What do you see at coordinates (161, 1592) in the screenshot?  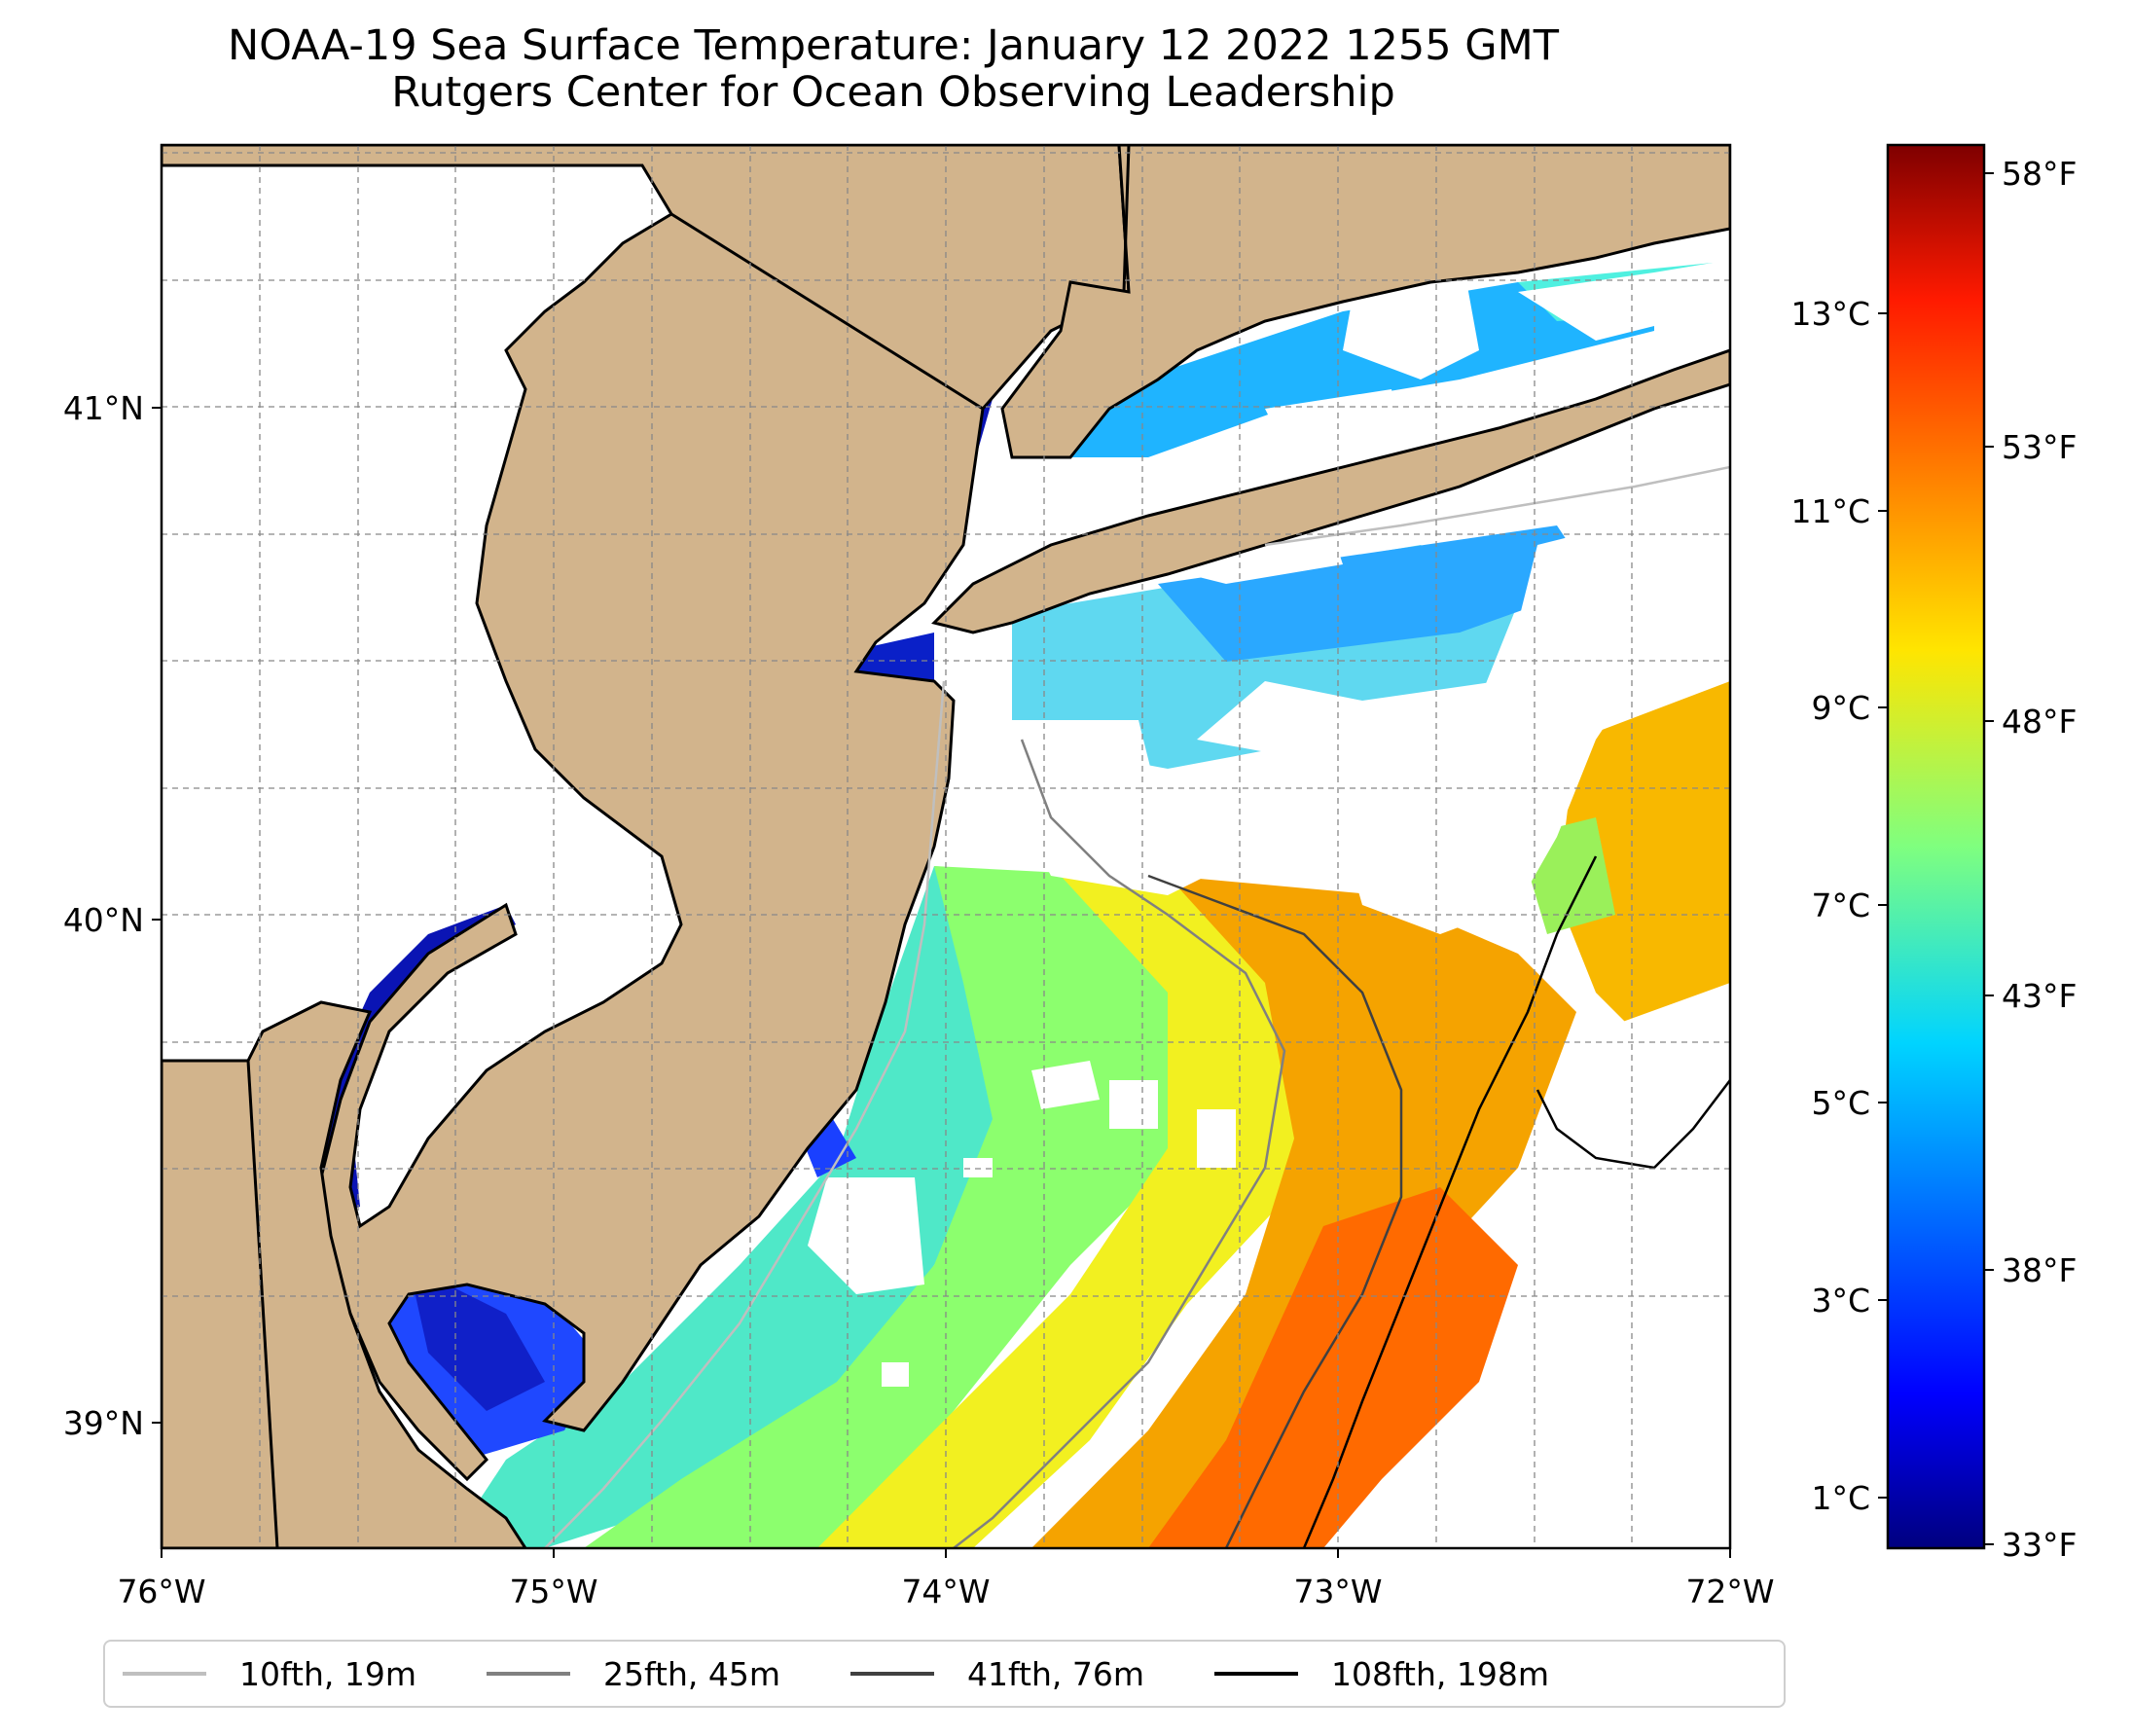 I see `x-tick-label: 76°W` at bounding box center [161, 1592].